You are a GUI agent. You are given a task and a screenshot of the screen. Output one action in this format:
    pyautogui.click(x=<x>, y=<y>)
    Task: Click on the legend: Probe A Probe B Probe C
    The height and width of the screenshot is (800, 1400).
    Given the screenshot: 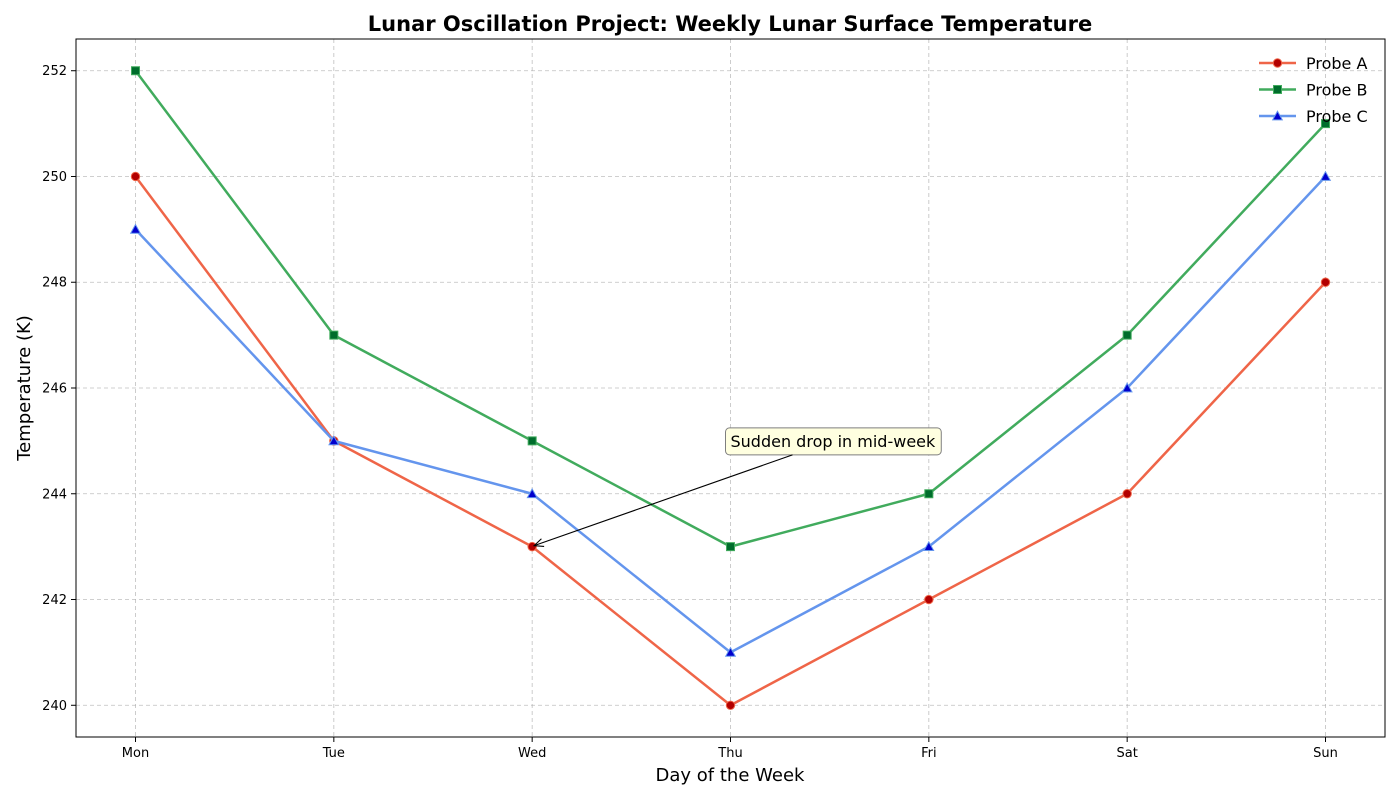 What is the action you would take?
    pyautogui.click(x=1313, y=90)
    